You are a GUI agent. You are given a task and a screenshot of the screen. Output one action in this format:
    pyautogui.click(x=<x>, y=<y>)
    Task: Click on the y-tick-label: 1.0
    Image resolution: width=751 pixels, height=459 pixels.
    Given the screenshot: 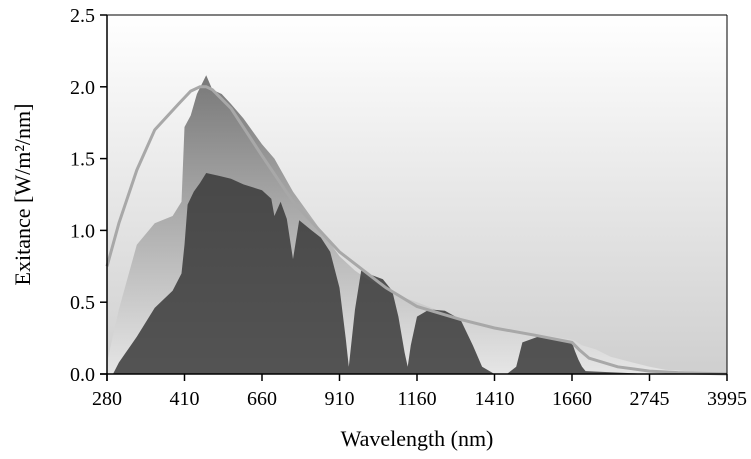 What is the action you would take?
    pyautogui.click(x=82, y=231)
    